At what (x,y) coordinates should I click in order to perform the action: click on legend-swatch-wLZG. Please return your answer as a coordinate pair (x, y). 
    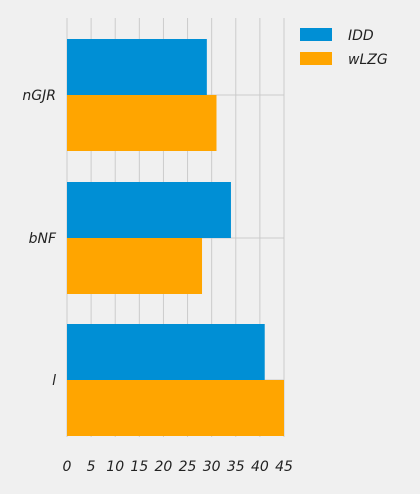
    Looking at the image, I should click on (316, 58).